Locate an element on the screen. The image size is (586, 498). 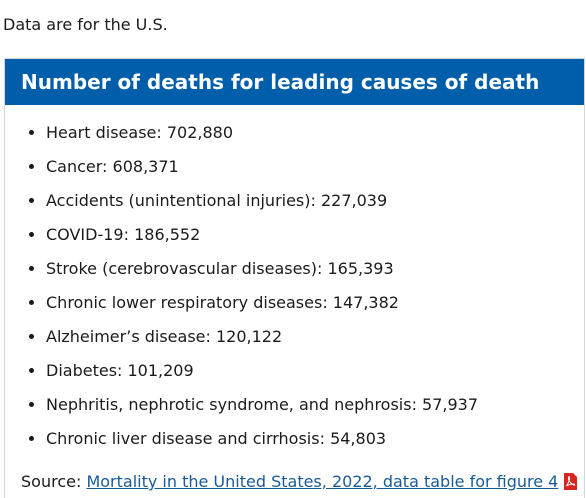
cause-item: Diabetes: 101,209 is located at coordinates (262, 371).